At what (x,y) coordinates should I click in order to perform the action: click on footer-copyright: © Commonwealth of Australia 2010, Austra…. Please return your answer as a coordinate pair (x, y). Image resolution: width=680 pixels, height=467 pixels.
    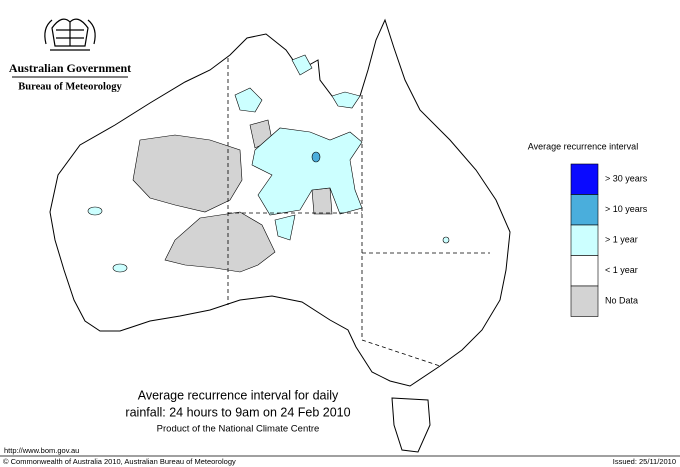
    Looking at the image, I should click on (119, 461).